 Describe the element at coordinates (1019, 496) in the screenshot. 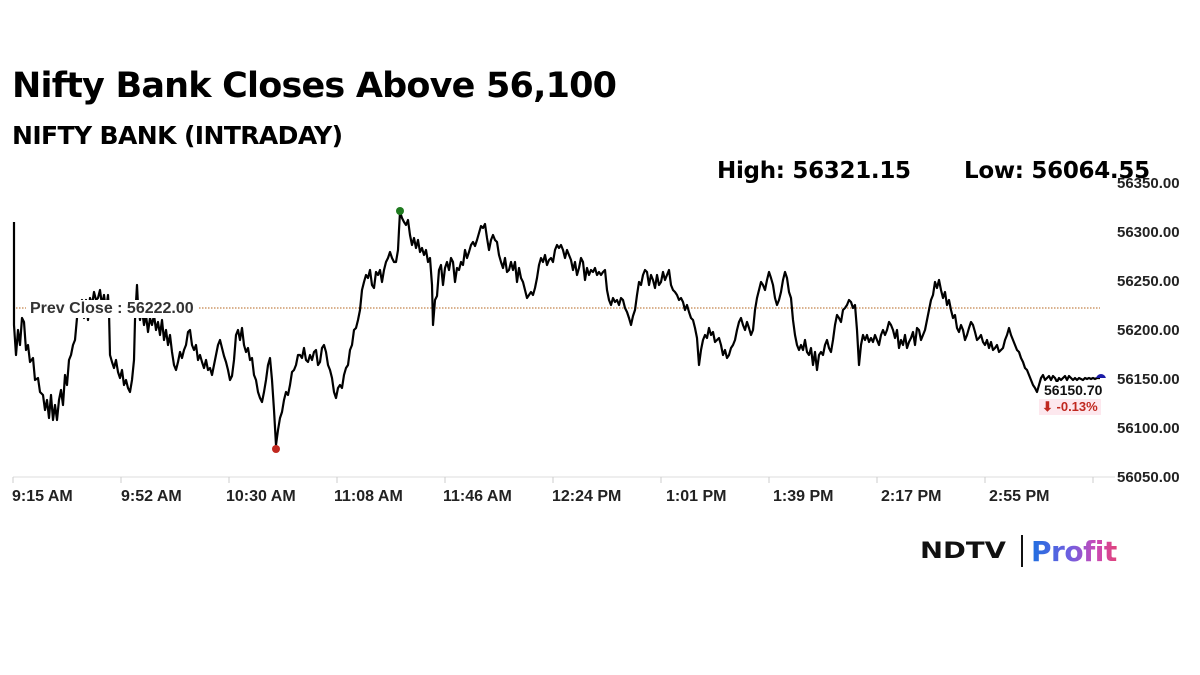

I see `x-tick: 2:55 PM` at that location.